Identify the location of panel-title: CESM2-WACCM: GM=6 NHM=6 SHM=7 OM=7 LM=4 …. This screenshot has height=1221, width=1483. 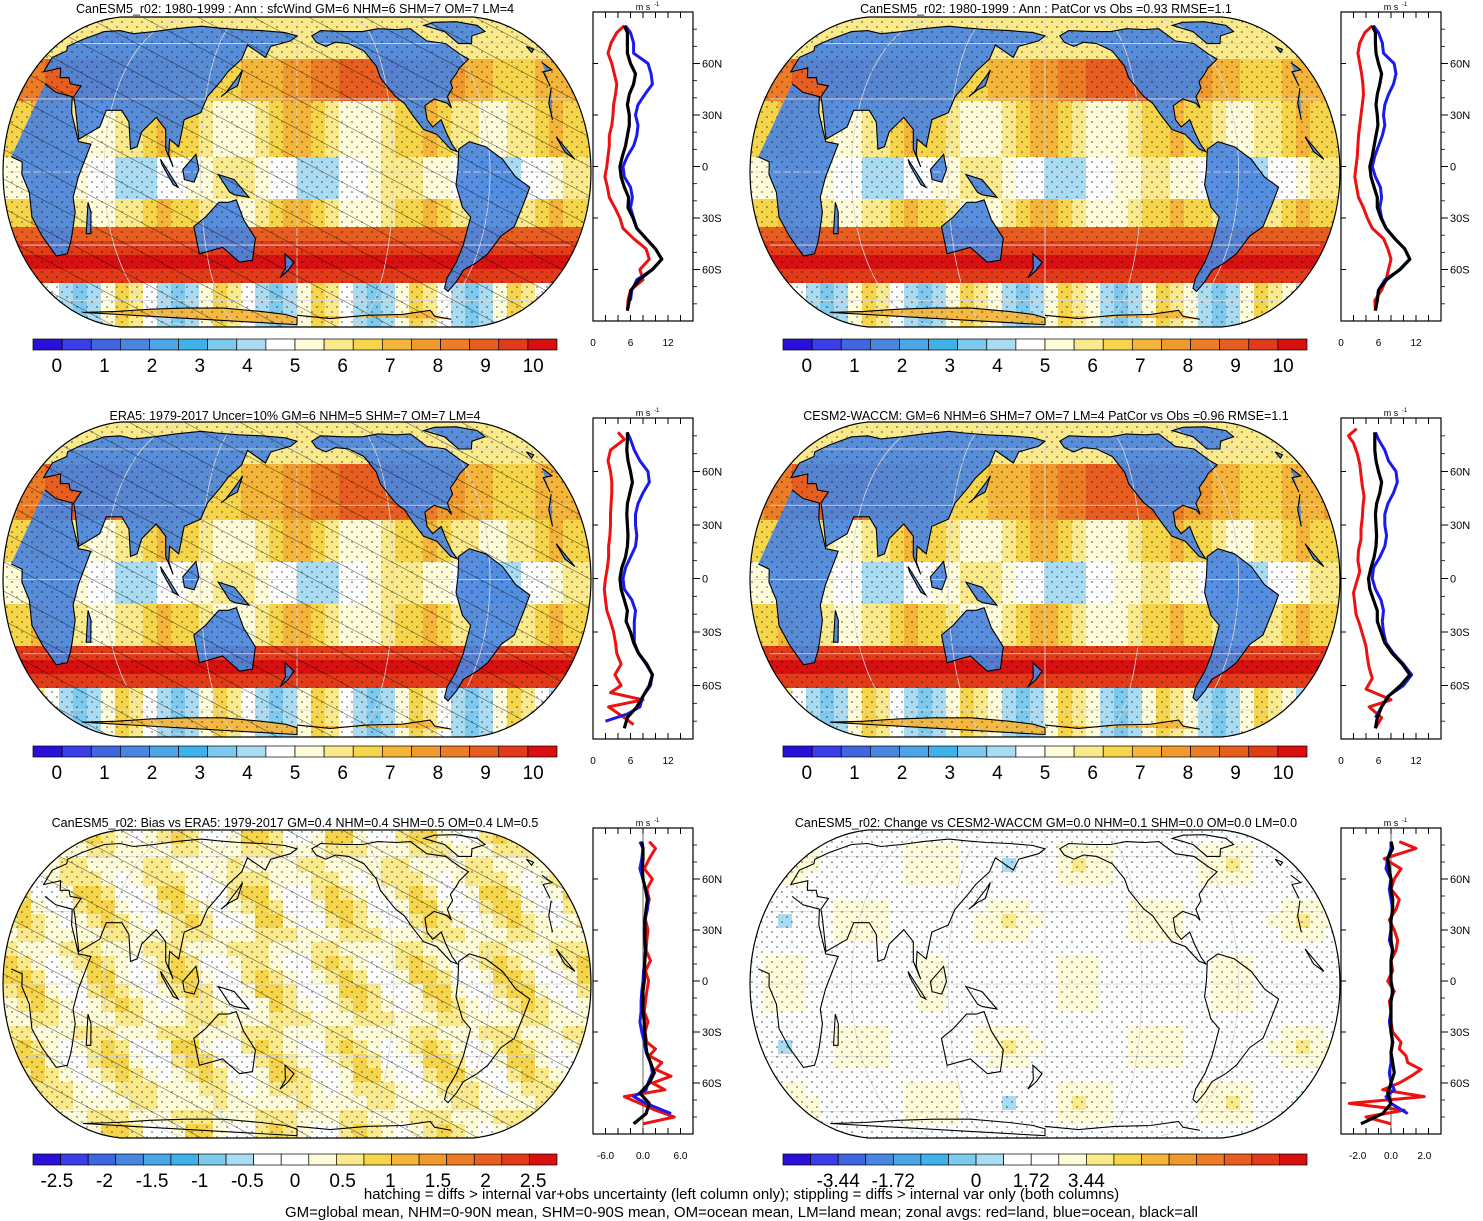
(1046, 416).